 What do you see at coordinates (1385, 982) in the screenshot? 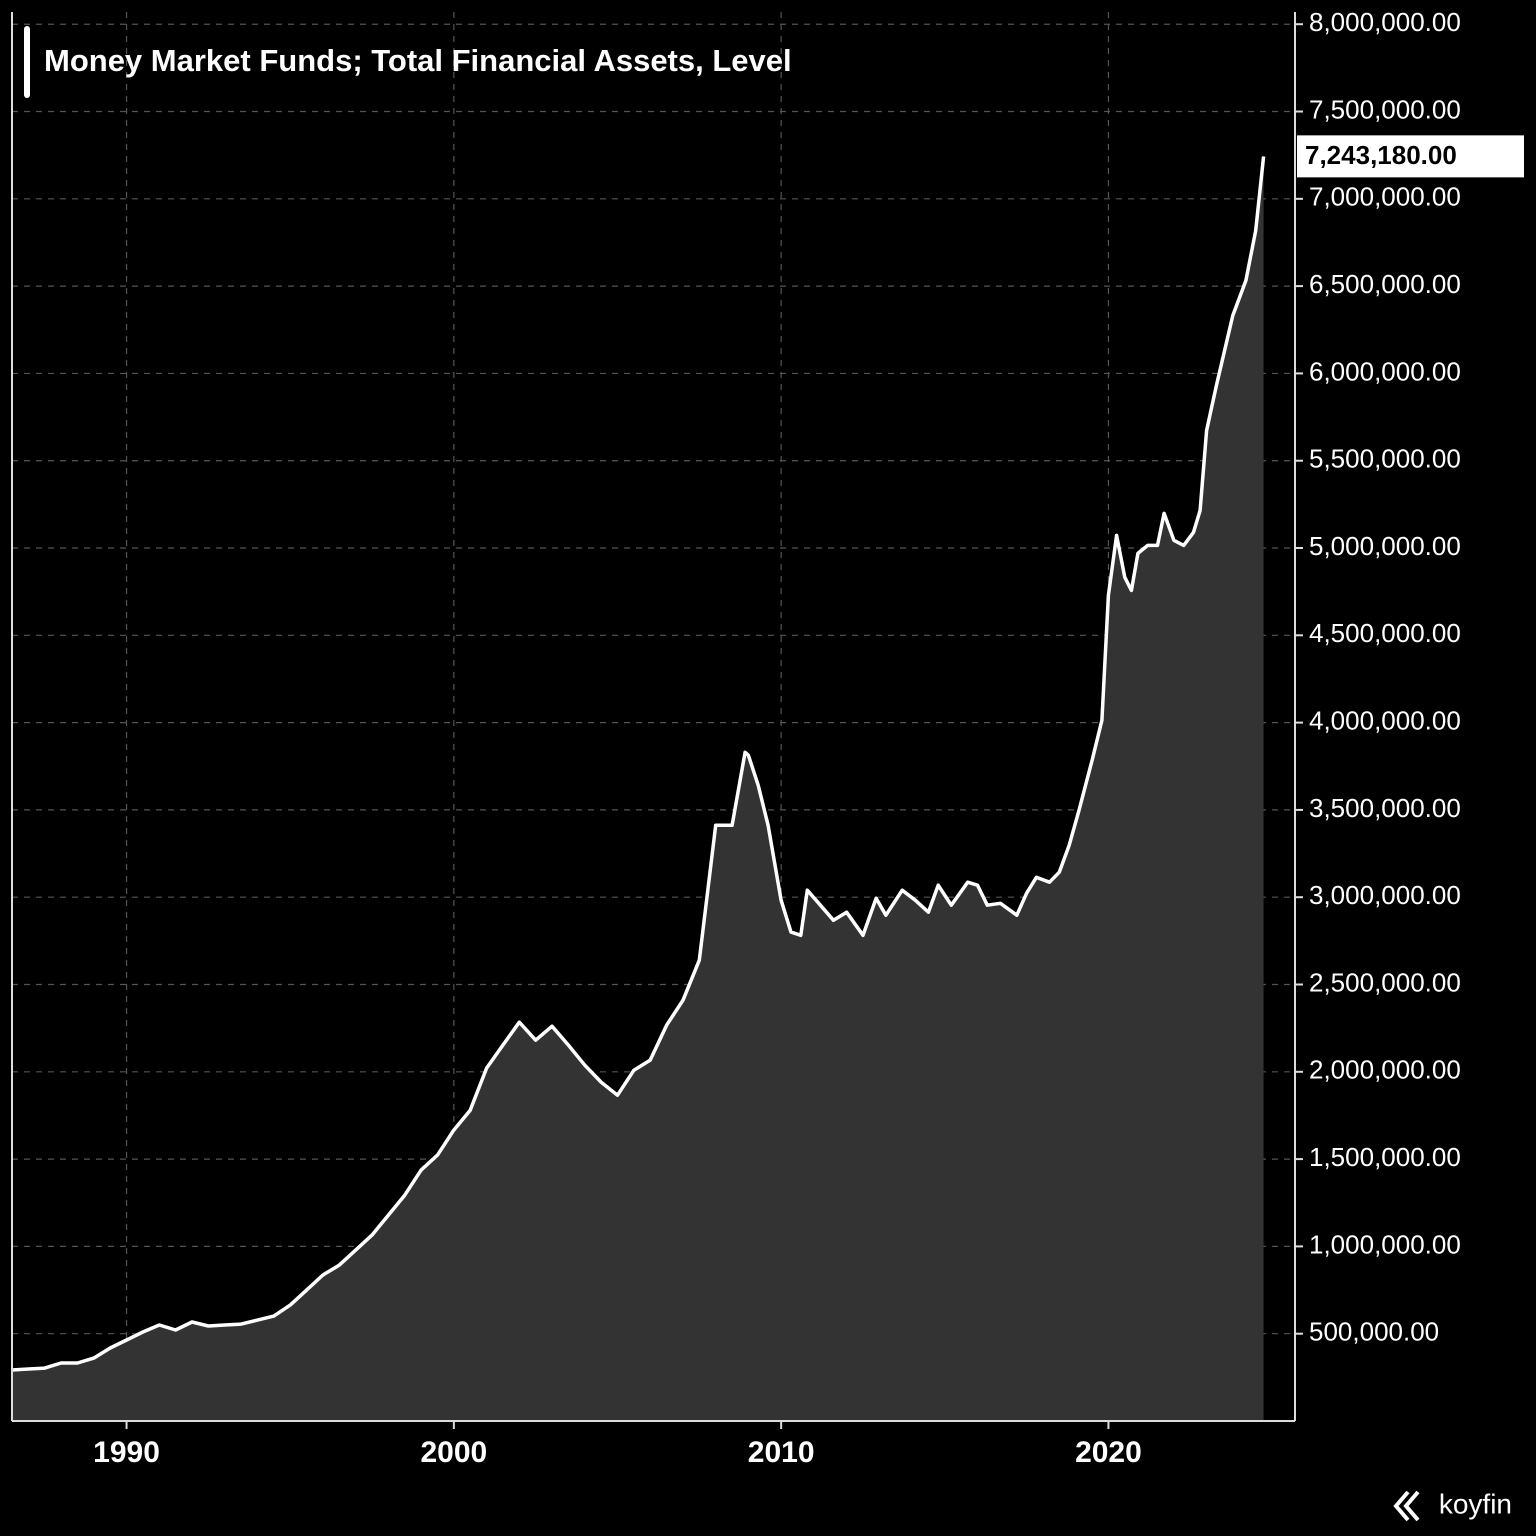
I see `y-tick-label: 2,500,000.00` at bounding box center [1385, 982].